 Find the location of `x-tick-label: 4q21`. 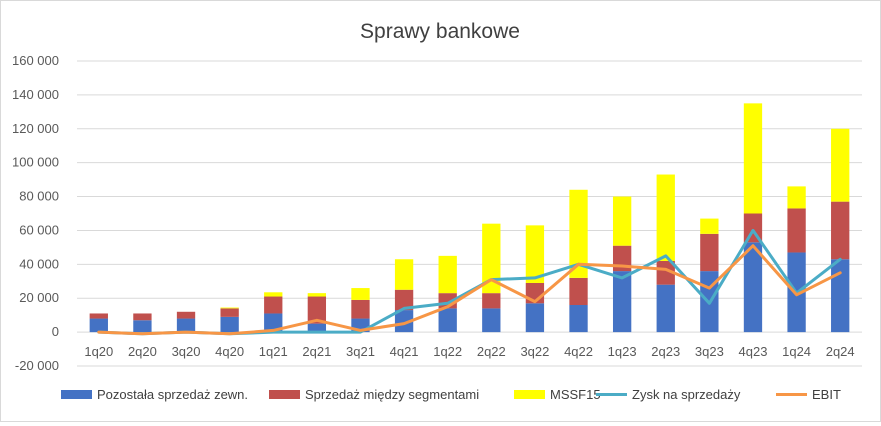

x-tick-label: 4q21 is located at coordinates (404, 351).